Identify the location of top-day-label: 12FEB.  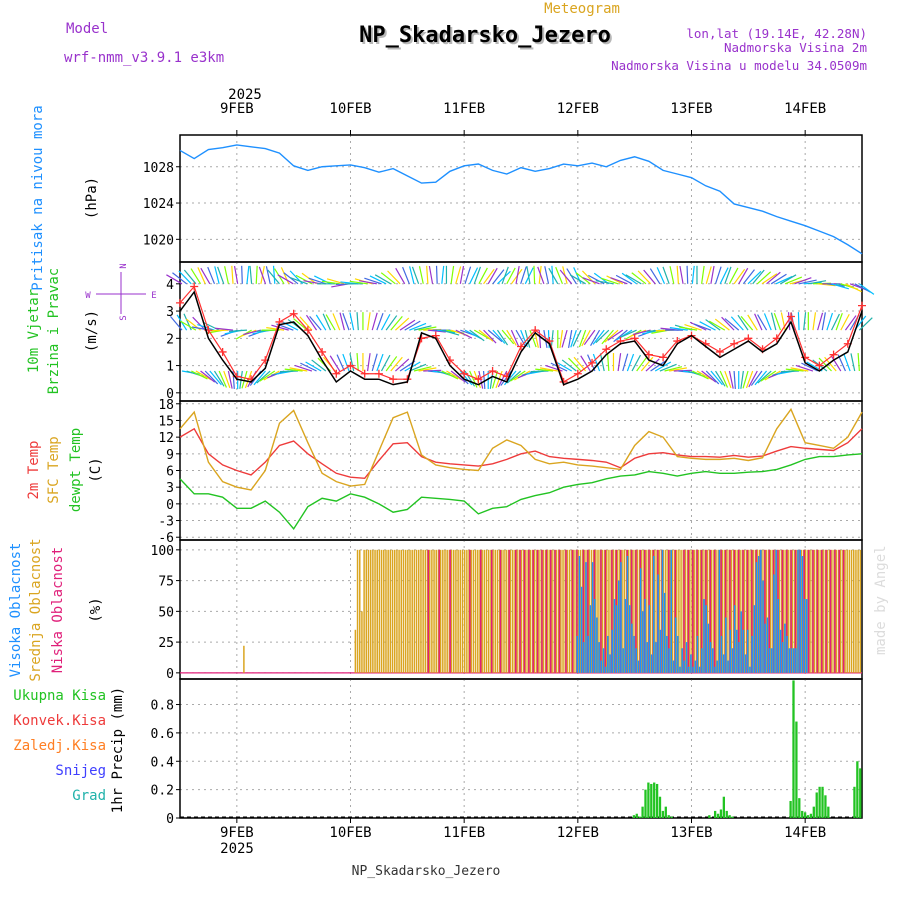
(578, 109).